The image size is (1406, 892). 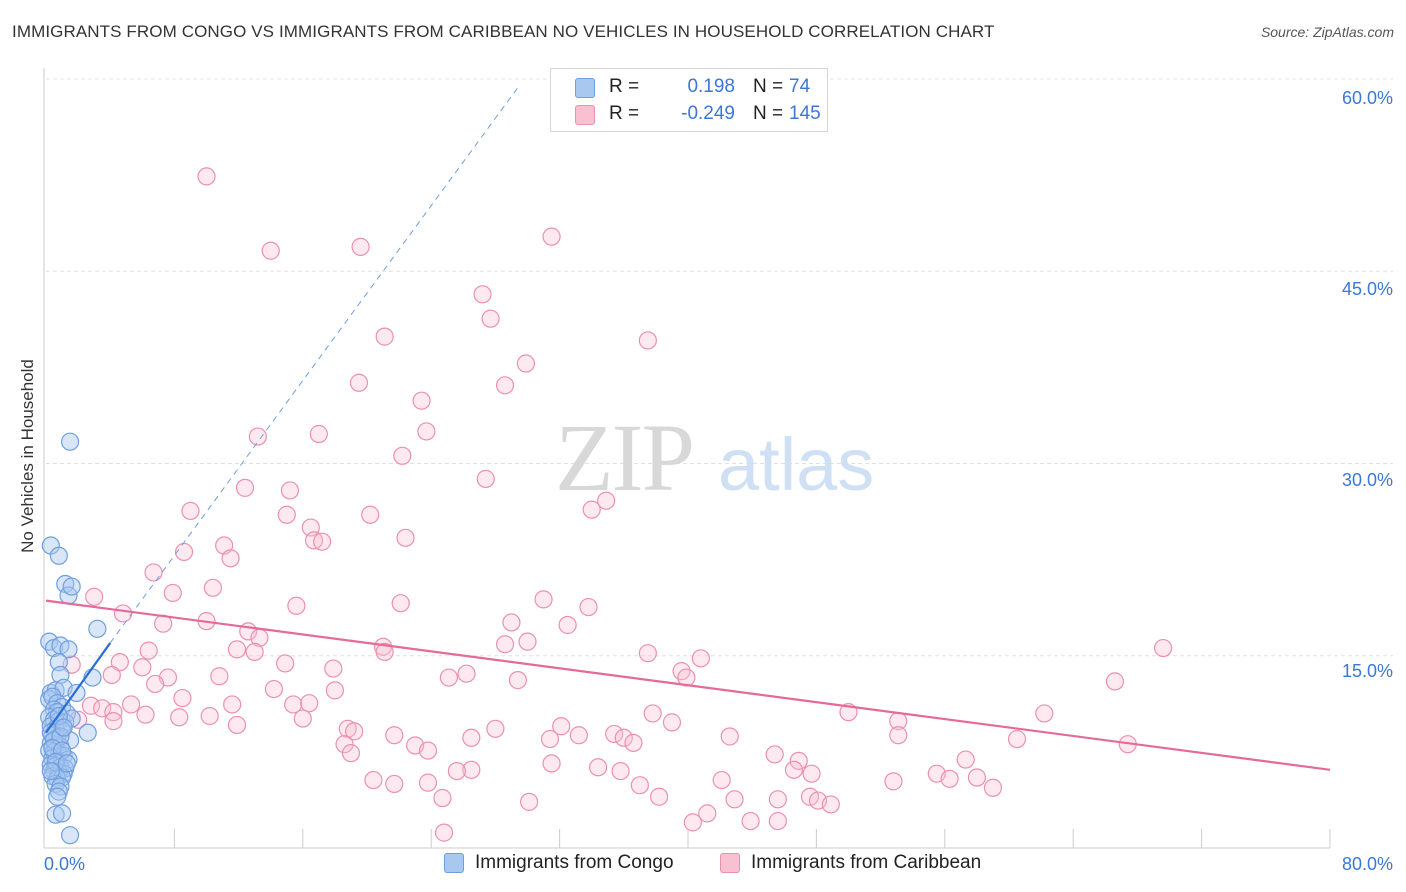 What do you see at coordinates (866, 862) in the screenshot?
I see `legend-label-caribbean: Immigrants from Caribbean` at bounding box center [866, 862].